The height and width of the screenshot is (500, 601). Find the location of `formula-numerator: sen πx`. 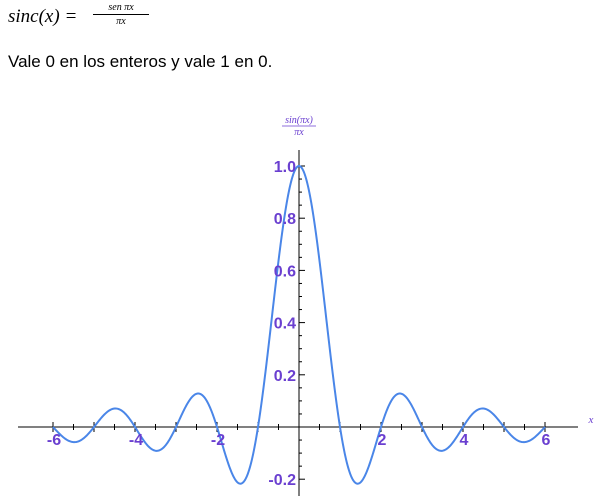

formula-numerator: sen πx is located at coordinates (121, 8).